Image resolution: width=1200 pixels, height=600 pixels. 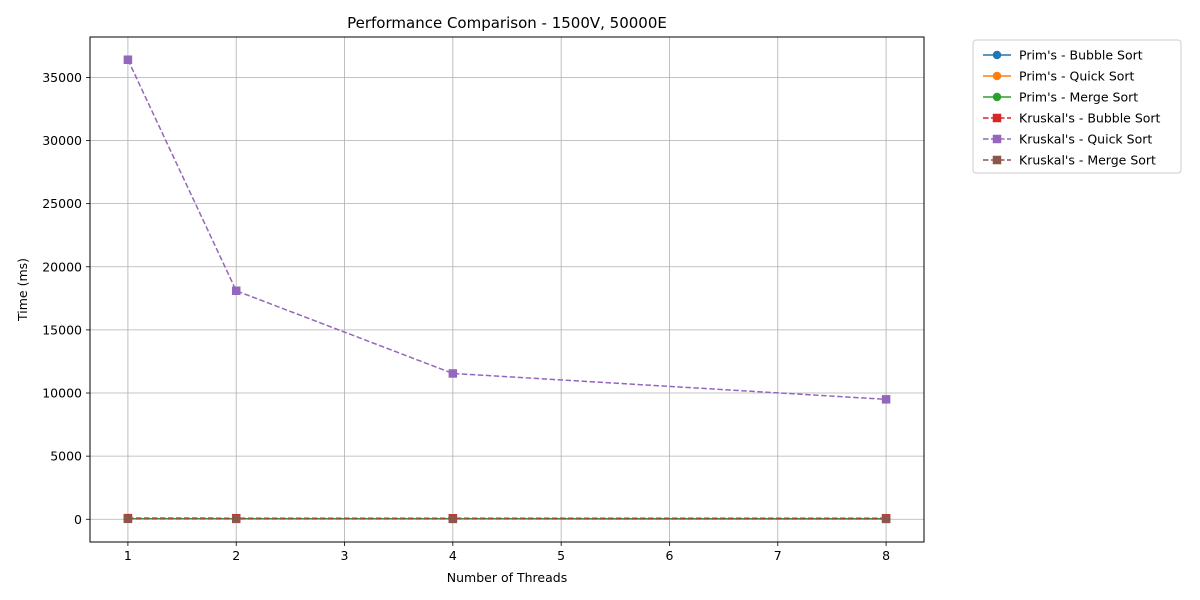 I want to click on x-tick-label: 3, so click(x=345, y=555).